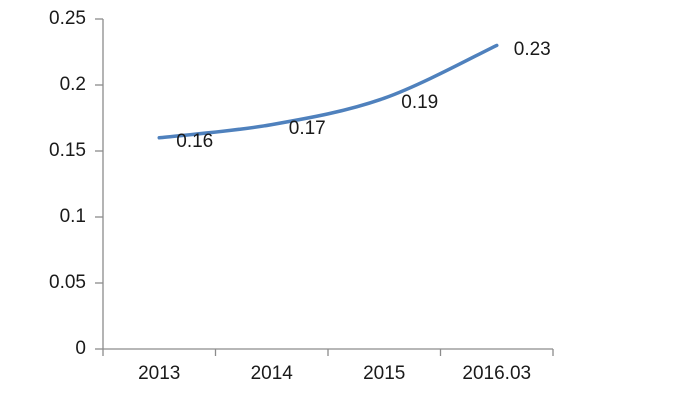 This screenshot has height=406, width=676. Describe the element at coordinates (328, 91) in the screenshot. I see `series-line` at that location.